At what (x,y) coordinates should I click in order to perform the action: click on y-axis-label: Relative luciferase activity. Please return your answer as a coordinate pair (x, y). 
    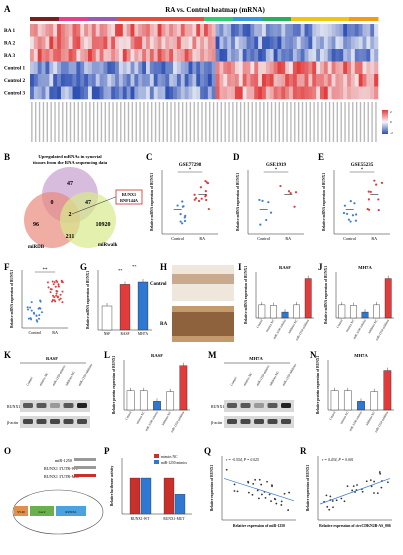
    Looking at the image, I should click on (112, 486).